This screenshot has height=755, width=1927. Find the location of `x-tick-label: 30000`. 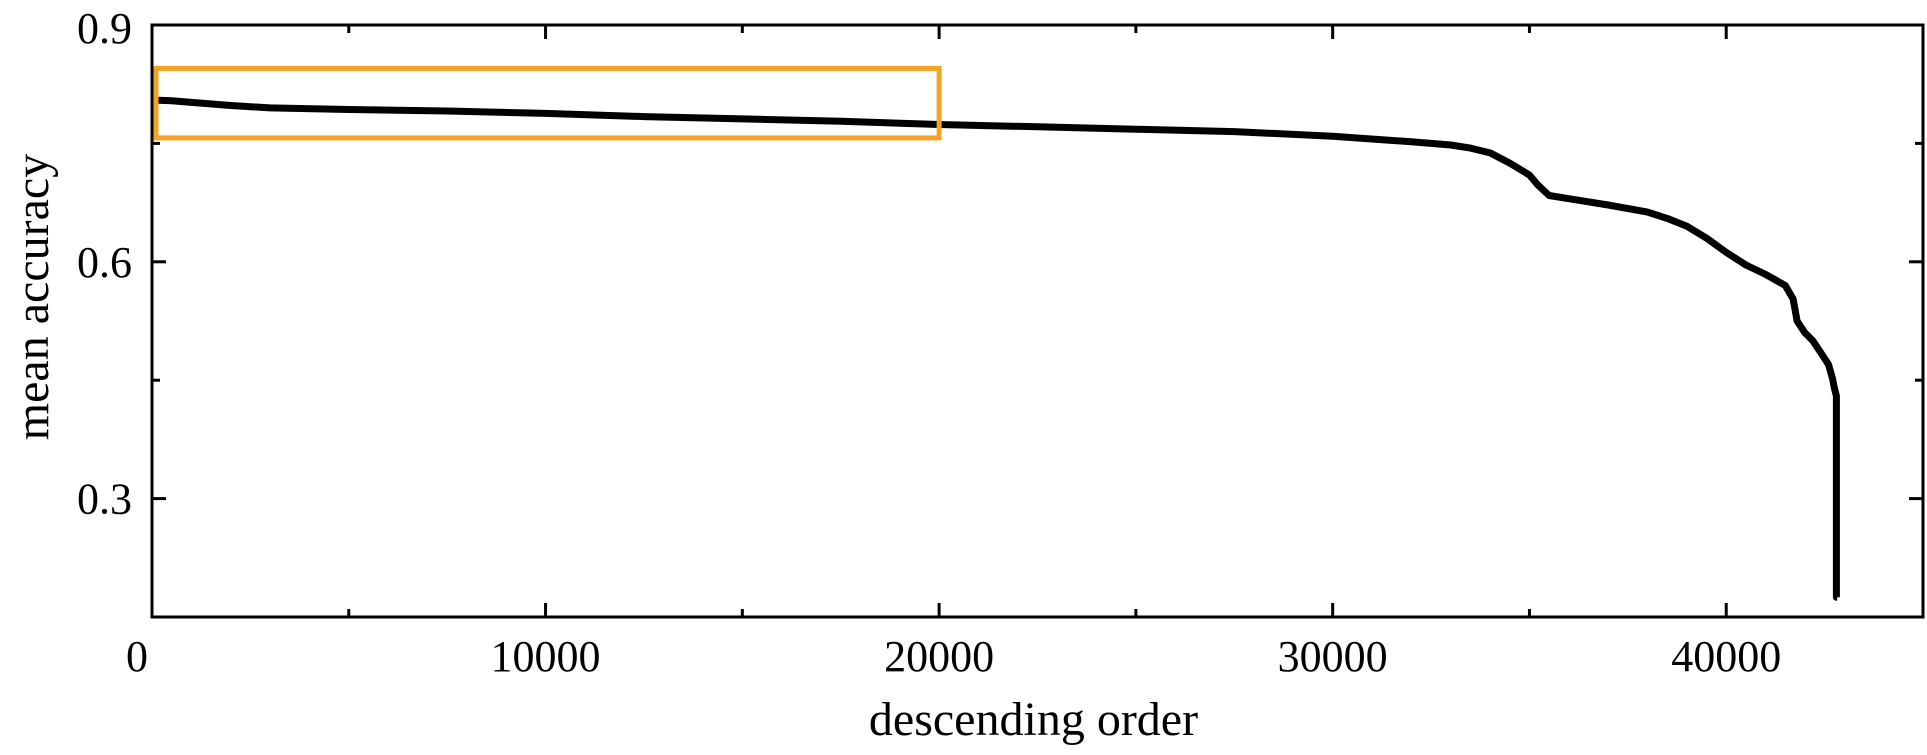

x-tick-label: 30000 is located at coordinates (1333, 656).